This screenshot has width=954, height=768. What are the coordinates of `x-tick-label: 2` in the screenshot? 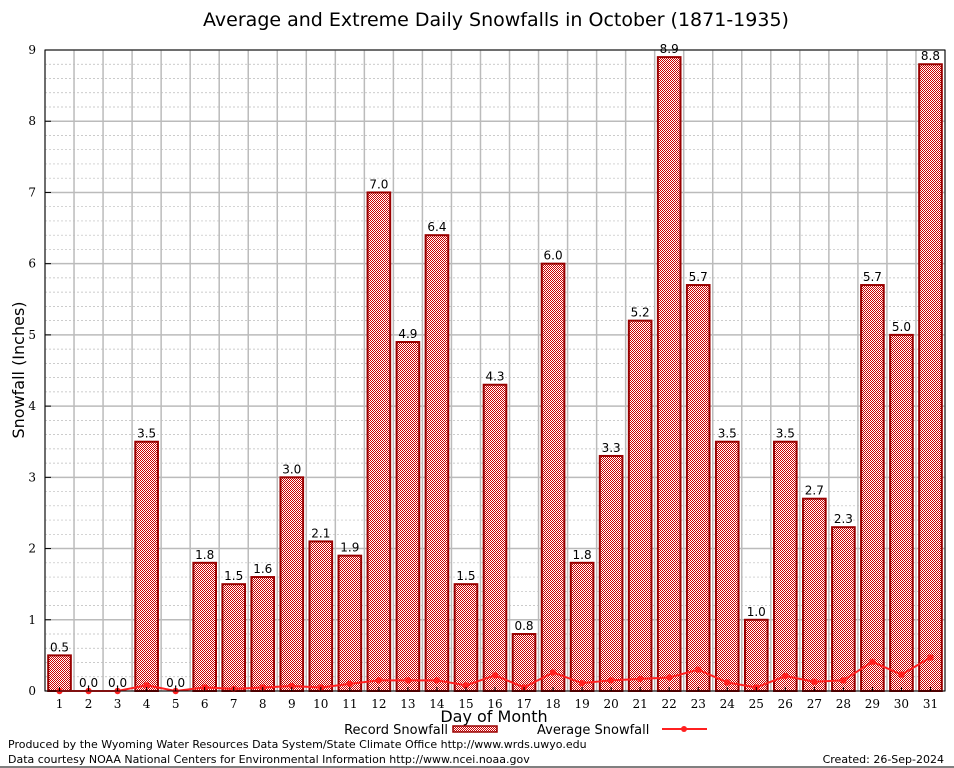 It's located at (89, 704).